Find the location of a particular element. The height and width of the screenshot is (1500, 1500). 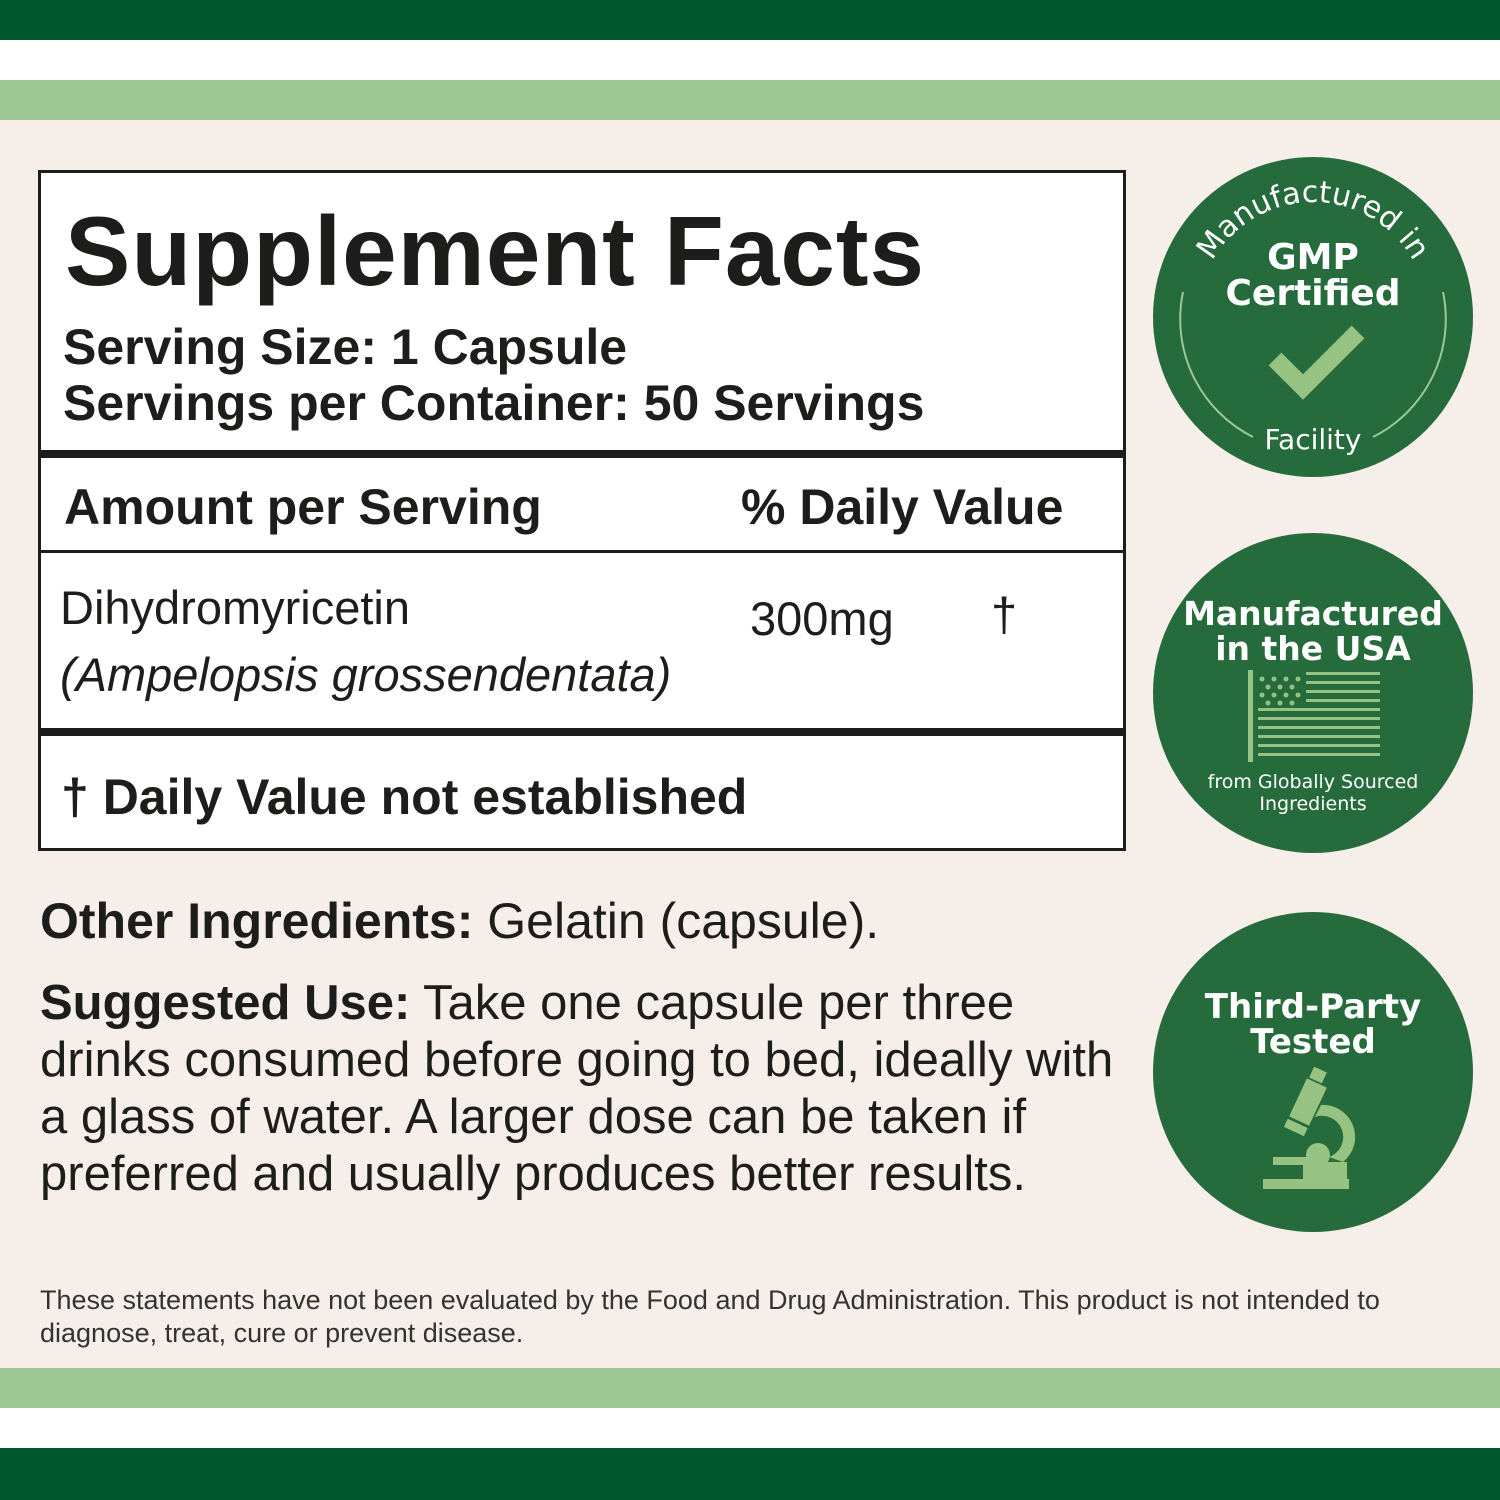

bottom-dark-band is located at coordinates (750, 1474).